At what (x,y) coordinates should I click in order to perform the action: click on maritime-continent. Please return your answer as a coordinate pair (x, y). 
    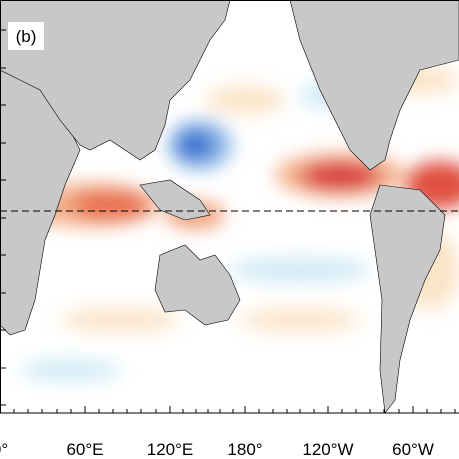
    Looking at the image, I should click on (175, 200).